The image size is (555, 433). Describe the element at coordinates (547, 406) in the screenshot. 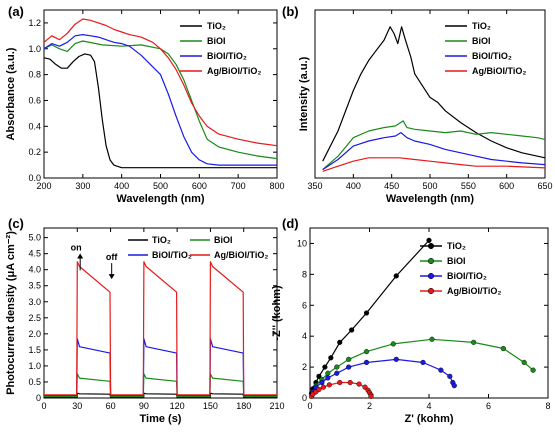

I see `x-tick-label: 8` at that location.